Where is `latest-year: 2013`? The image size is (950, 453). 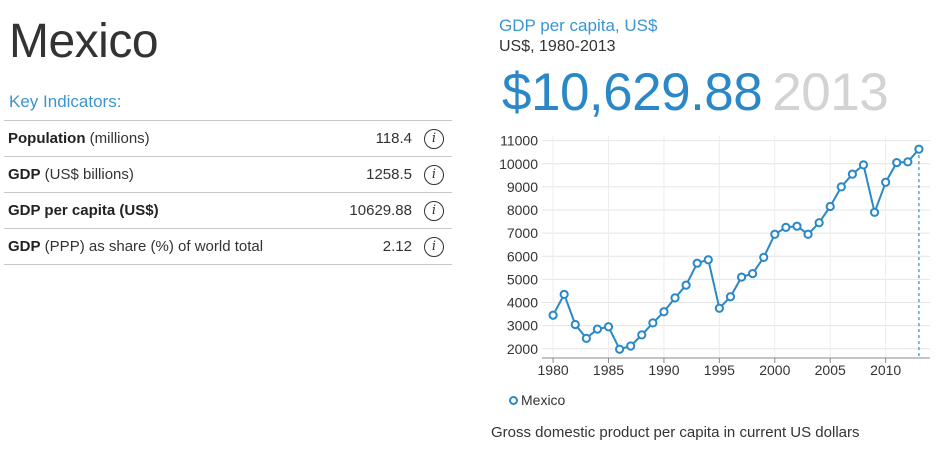
latest-year: 2013 is located at coordinates (830, 92).